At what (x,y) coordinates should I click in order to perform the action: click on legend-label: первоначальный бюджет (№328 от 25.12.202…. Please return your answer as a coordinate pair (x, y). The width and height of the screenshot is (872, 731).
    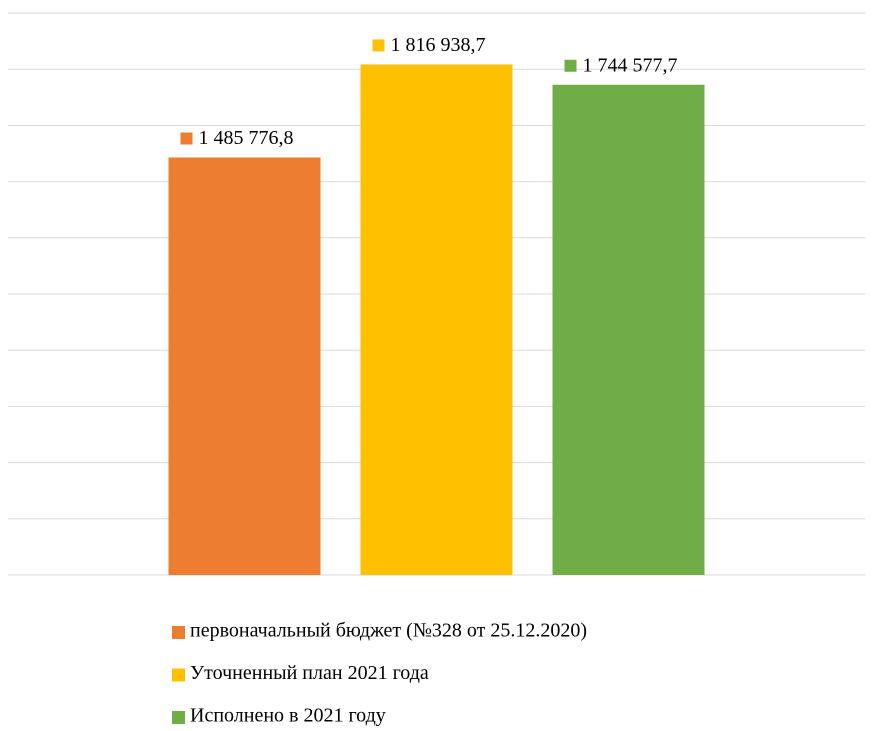
    Looking at the image, I should click on (388, 631).